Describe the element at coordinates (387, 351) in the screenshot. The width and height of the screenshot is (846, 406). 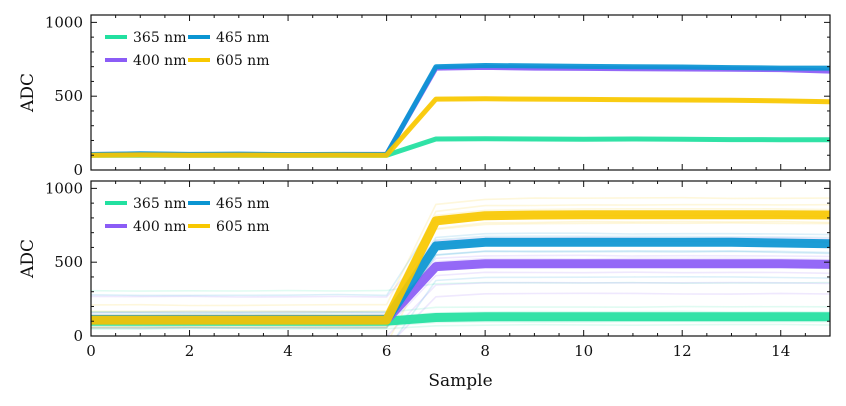
I see `x-tick-label: 6` at that location.